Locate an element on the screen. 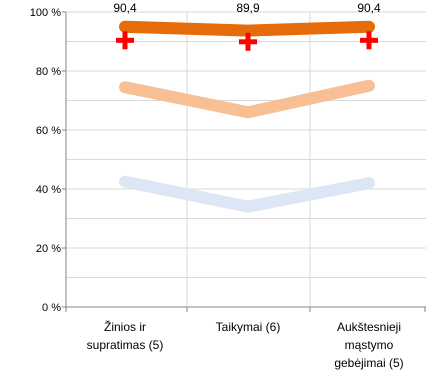 Image resolution: width=426 pixels, height=374 pixels. target-markers is located at coordinates (247, 41).